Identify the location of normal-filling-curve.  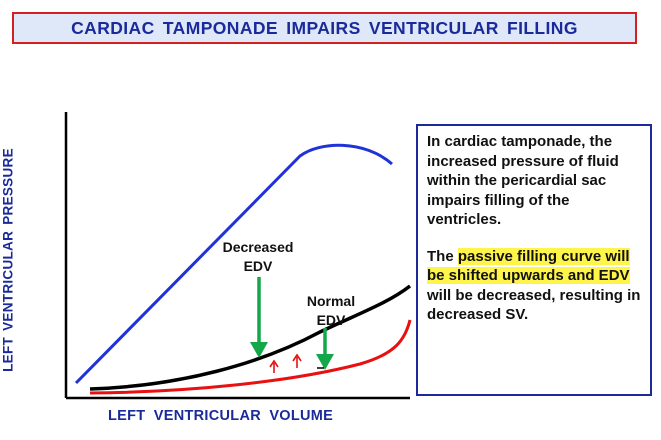
(250, 357).